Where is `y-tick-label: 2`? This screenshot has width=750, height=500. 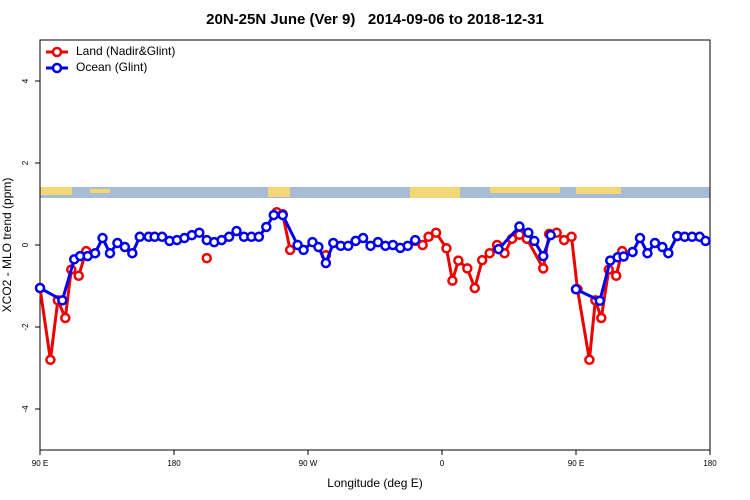 y-tick-label: 2 is located at coordinates (25, 162).